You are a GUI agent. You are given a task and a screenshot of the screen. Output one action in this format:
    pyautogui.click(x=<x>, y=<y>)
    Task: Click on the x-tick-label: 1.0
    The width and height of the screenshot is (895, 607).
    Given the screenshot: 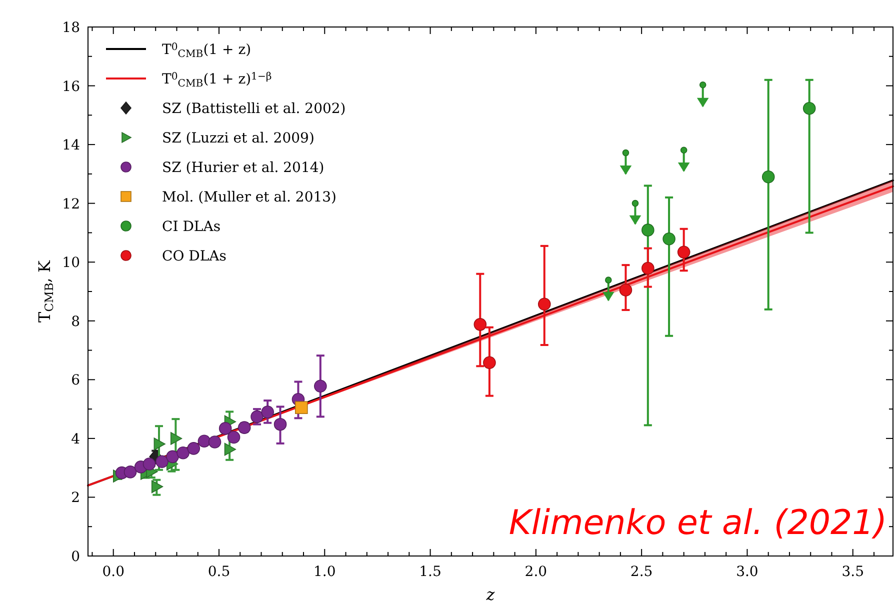 What is the action you would take?
    pyautogui.click(x=325, y=572)
    